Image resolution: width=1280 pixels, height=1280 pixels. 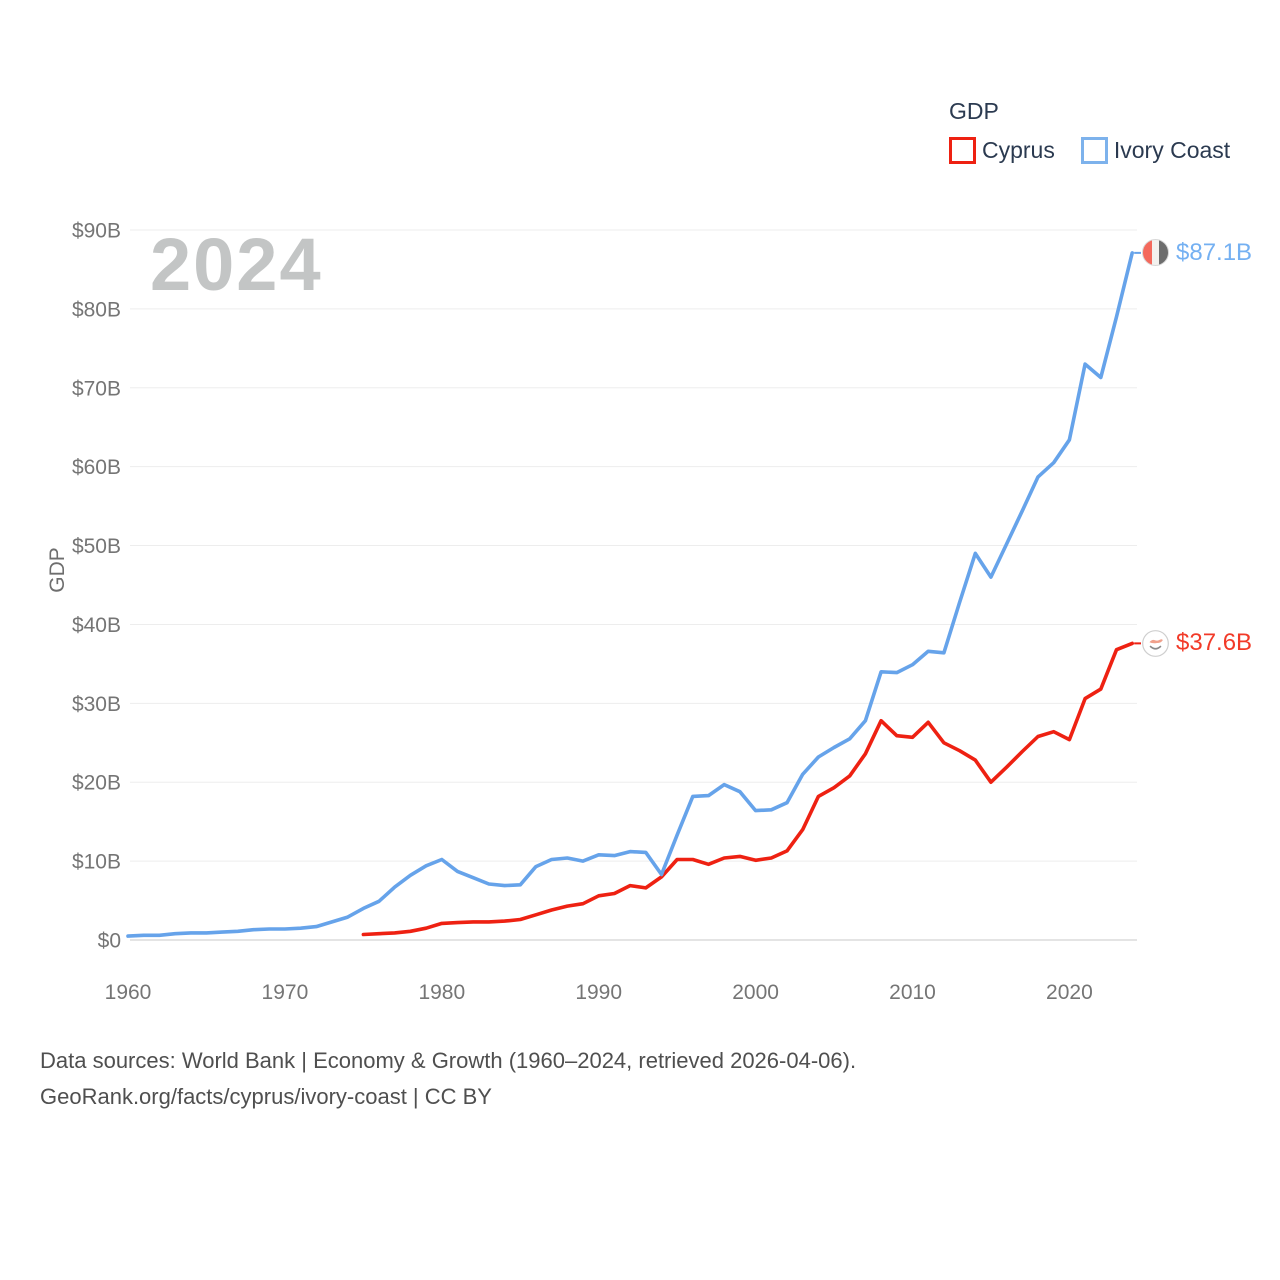 I want to click on x-tick-label: 2020, so click(x=1069, y=992).